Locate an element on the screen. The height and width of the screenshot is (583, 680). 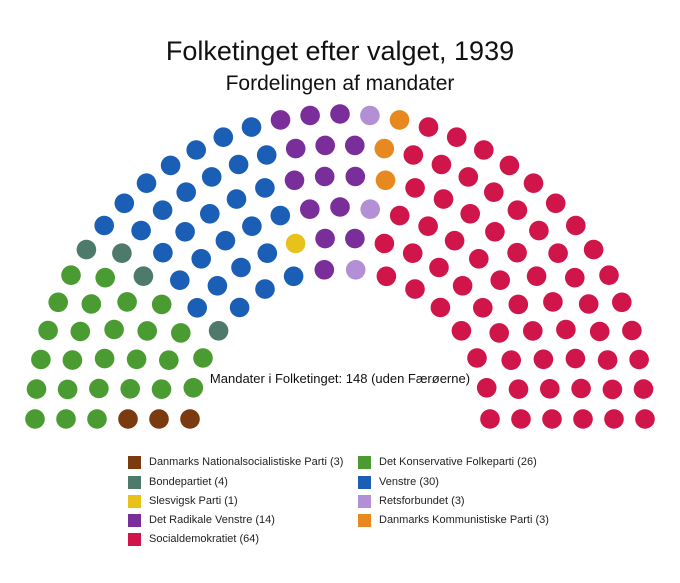
legend-label: Slesvigsk Parti (1) is located at coordinates (193, 501).